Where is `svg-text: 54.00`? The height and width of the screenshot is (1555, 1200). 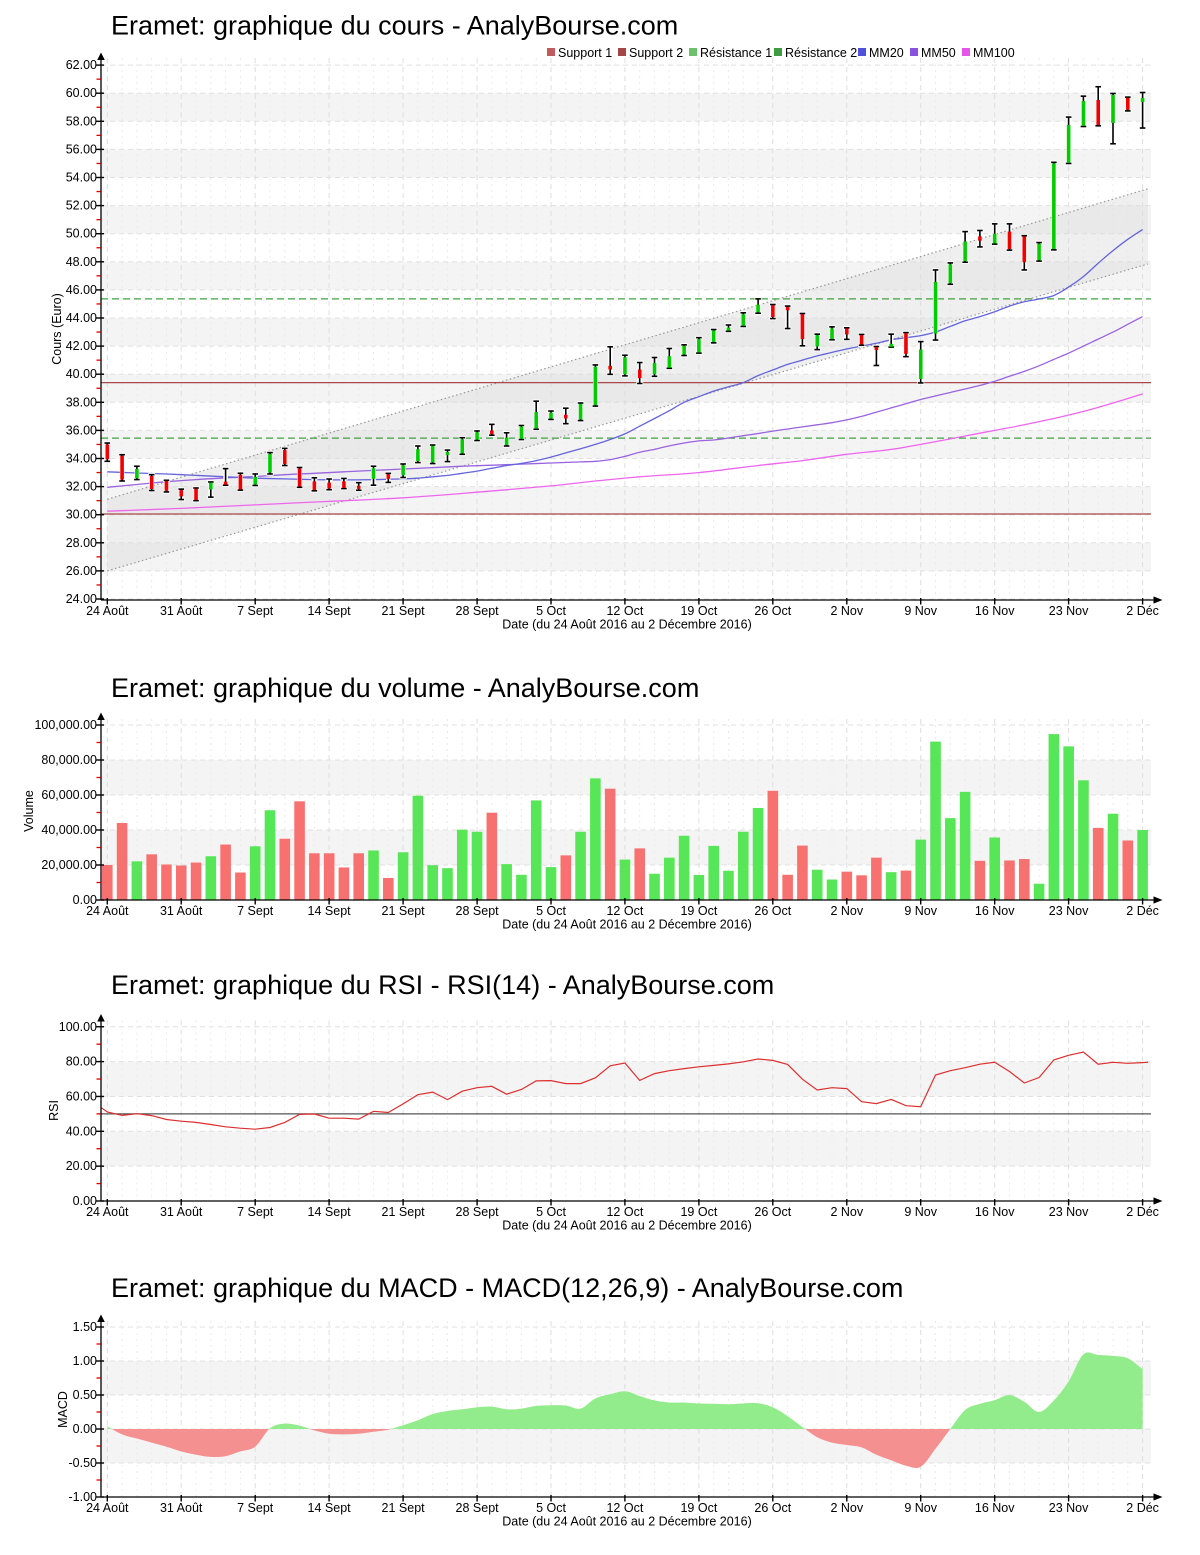
svg-text: 54.00 is located at coordinates (81, 178).